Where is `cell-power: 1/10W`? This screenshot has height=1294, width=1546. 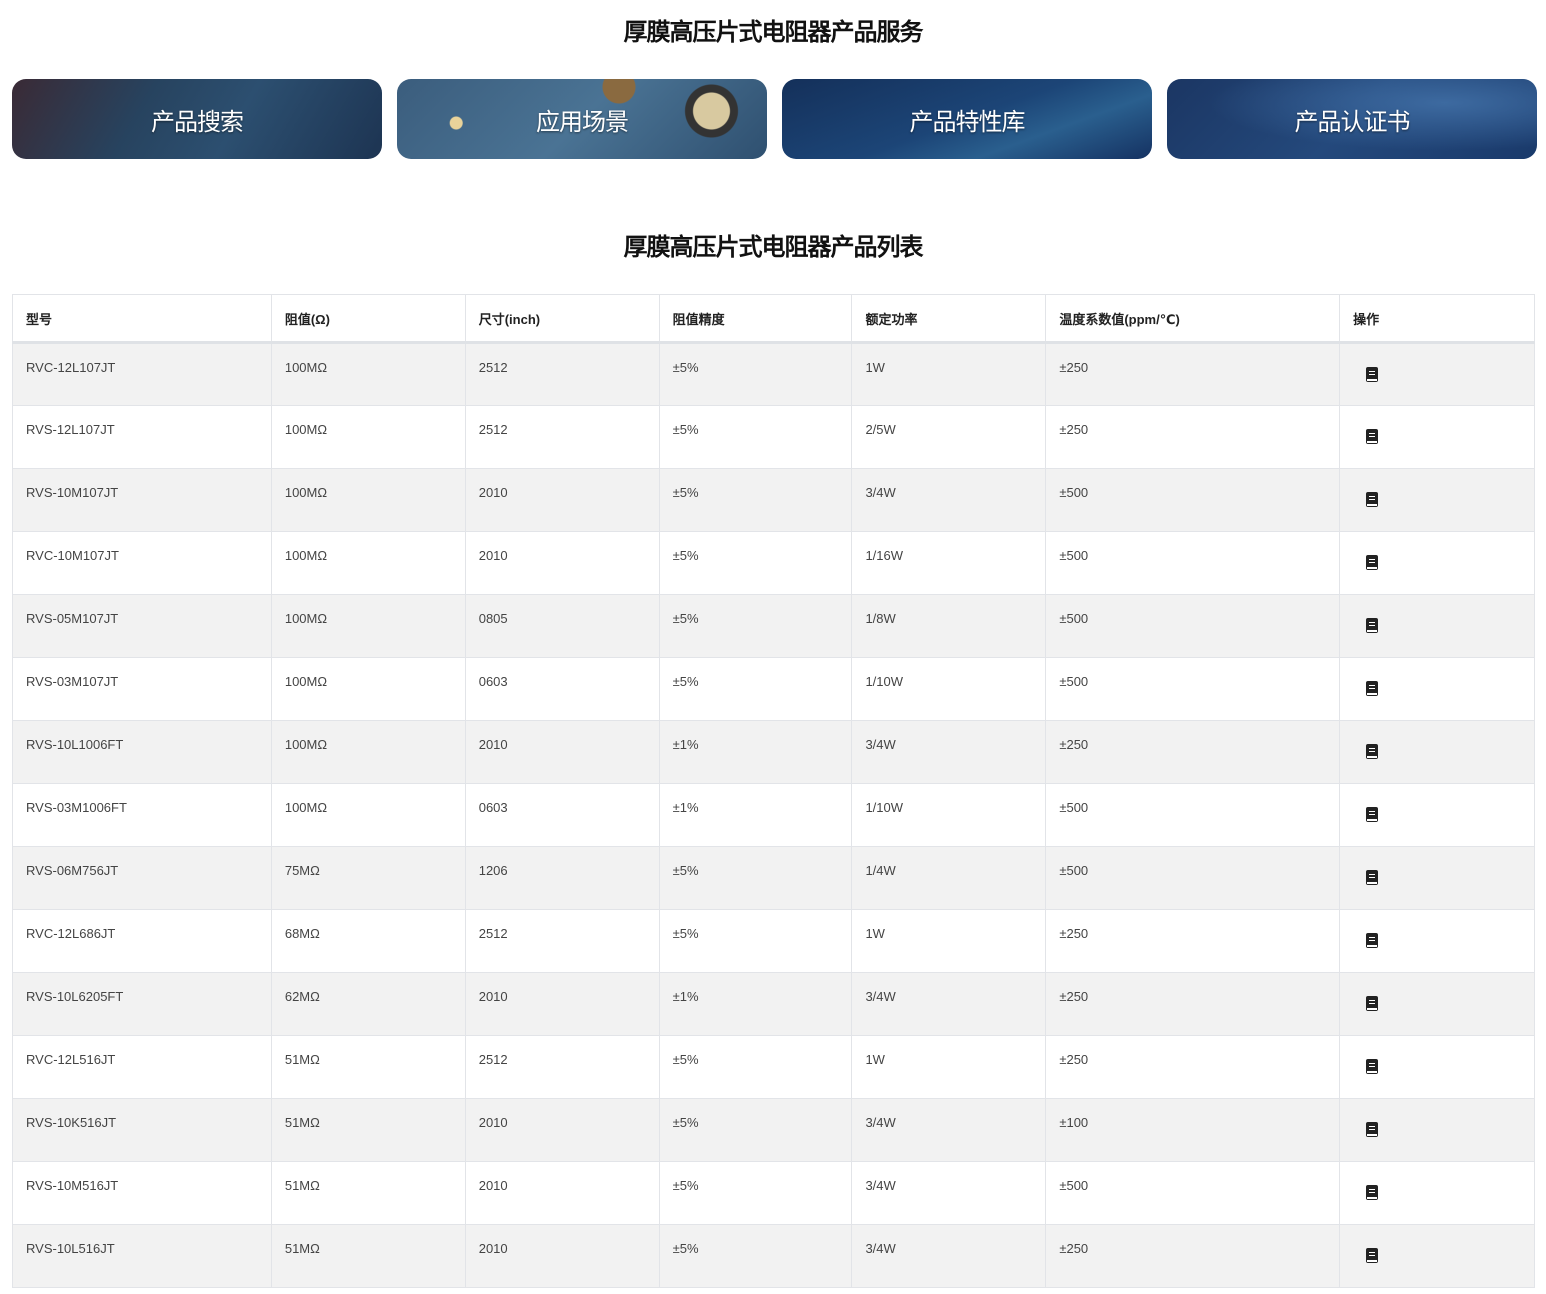
cell-power: 1/10W is located at coordinates (949, 689).